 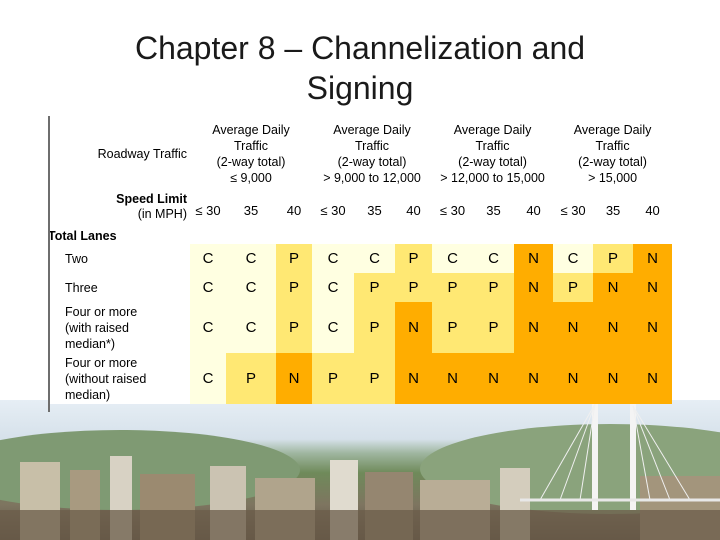 What do you see at coordinates (360, 236) in the screenshot?
I see `total-lanes-label: Total Lanes` at bounding box center [360, 236].